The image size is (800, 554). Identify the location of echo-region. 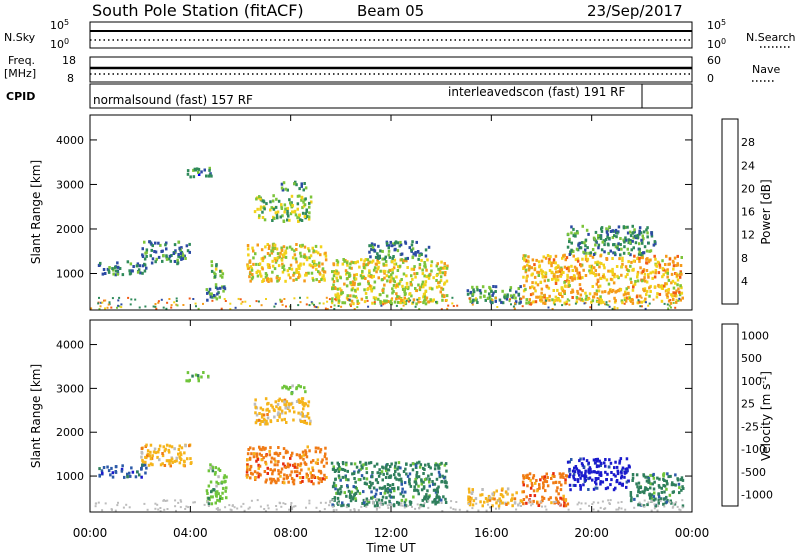
(494, 295).